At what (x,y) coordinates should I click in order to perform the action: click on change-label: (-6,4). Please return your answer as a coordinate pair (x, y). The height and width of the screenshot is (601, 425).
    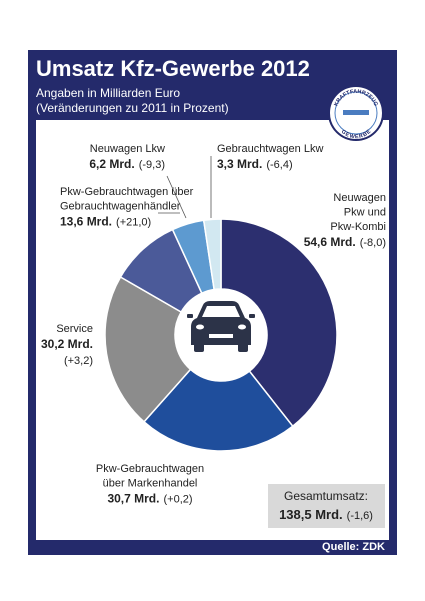
    Looking at the image, I should click on (279, 165).